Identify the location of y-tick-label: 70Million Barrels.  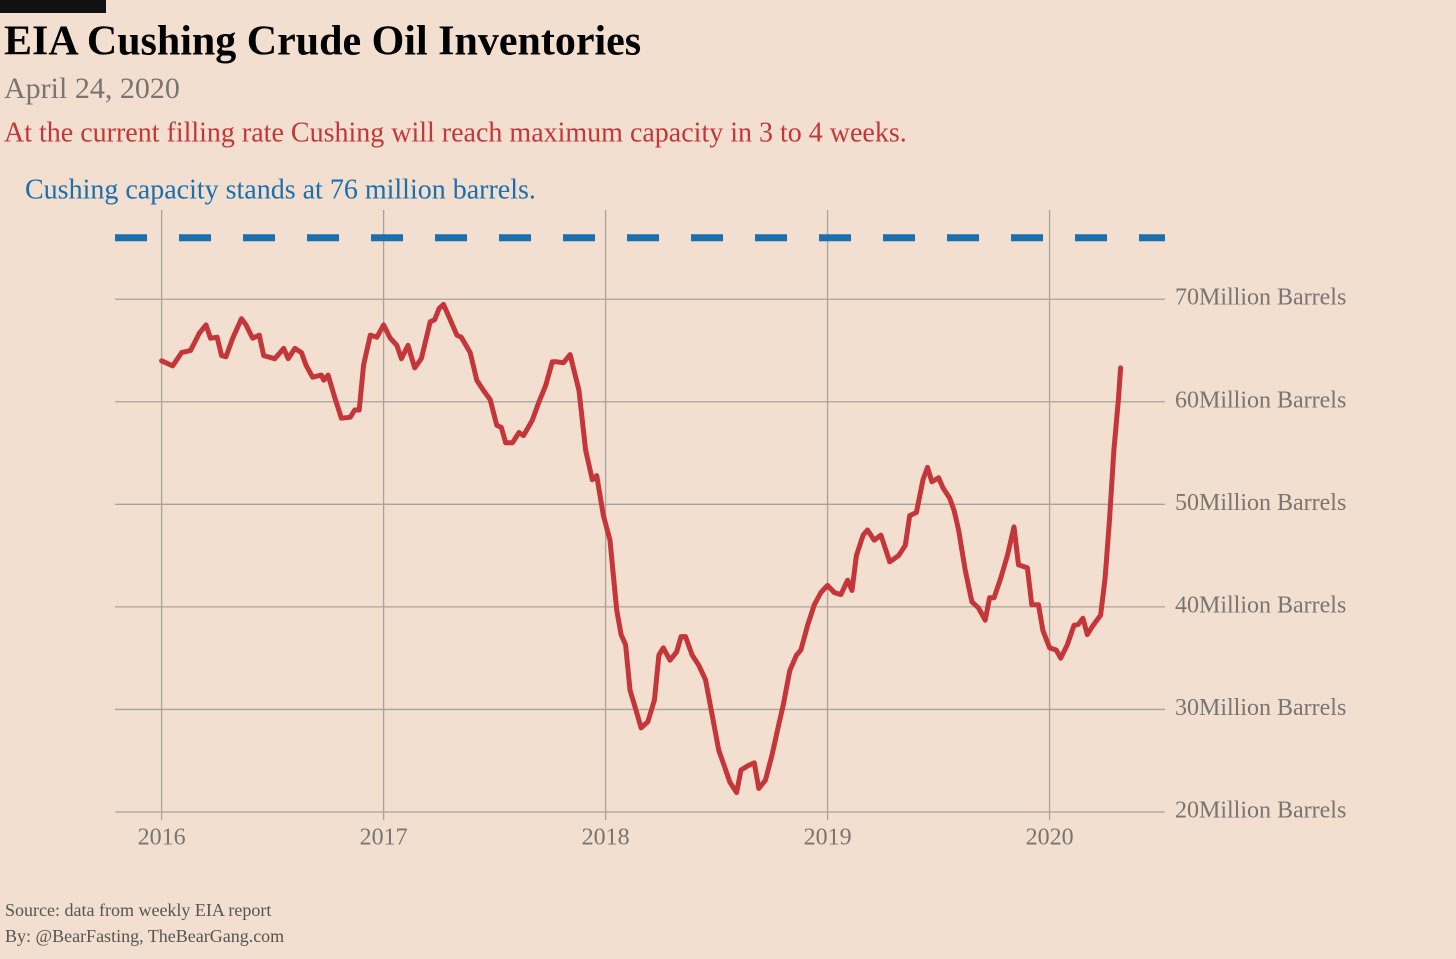
(1260, 298).